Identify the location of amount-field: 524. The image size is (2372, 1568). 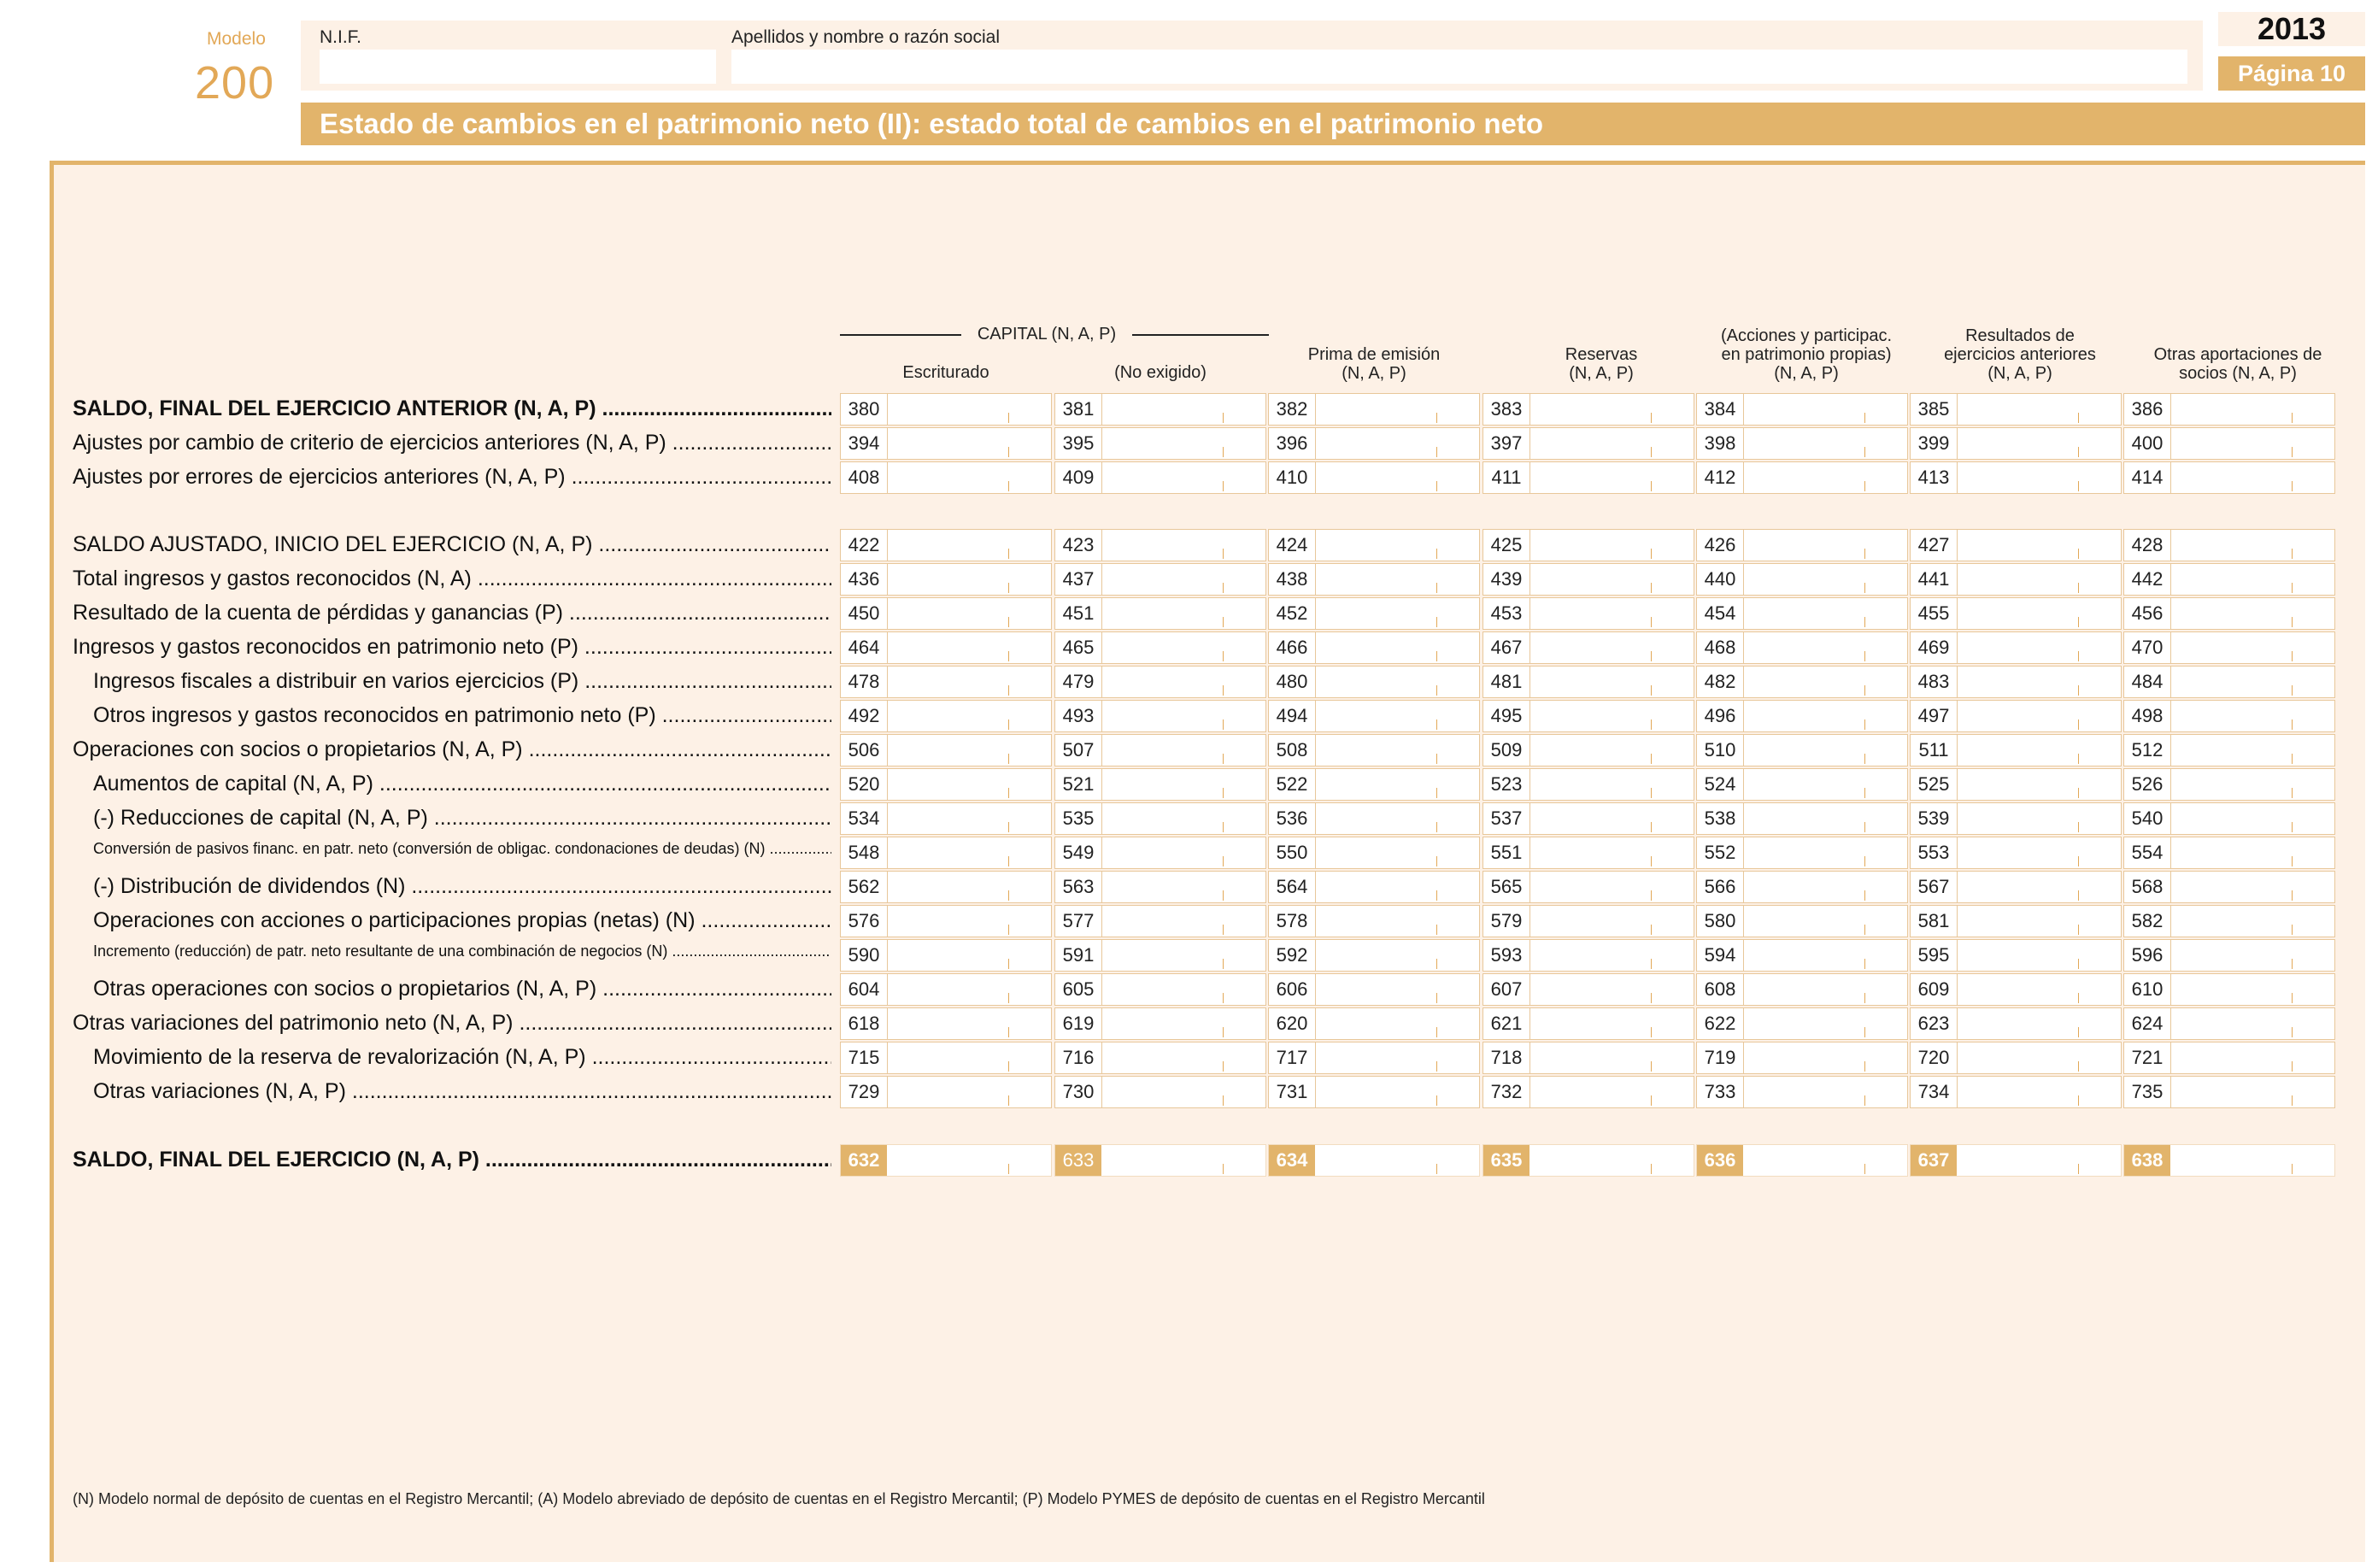
(1802, 784).